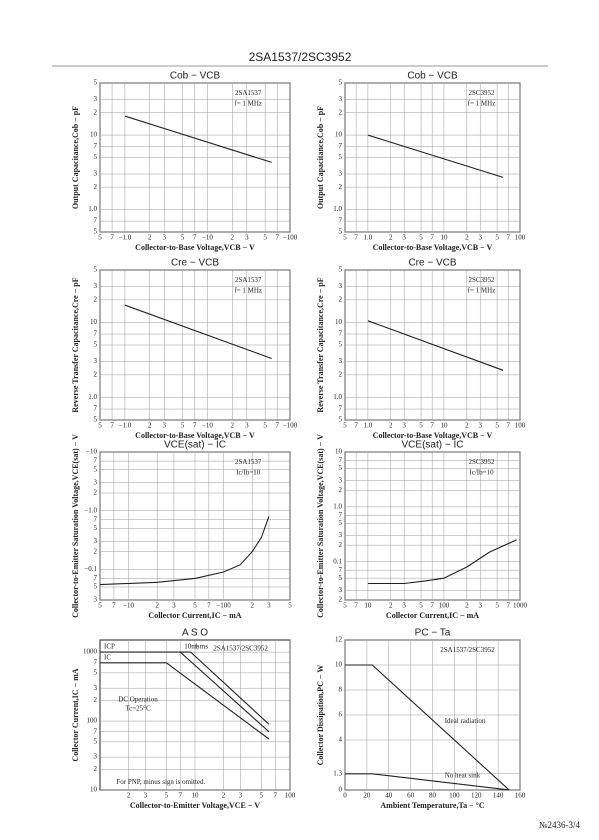 Image resolution: width=599 pixels, height=840 pixels. I want to click on annotation: 2SA1537/2SC3952, so click(240, 649).